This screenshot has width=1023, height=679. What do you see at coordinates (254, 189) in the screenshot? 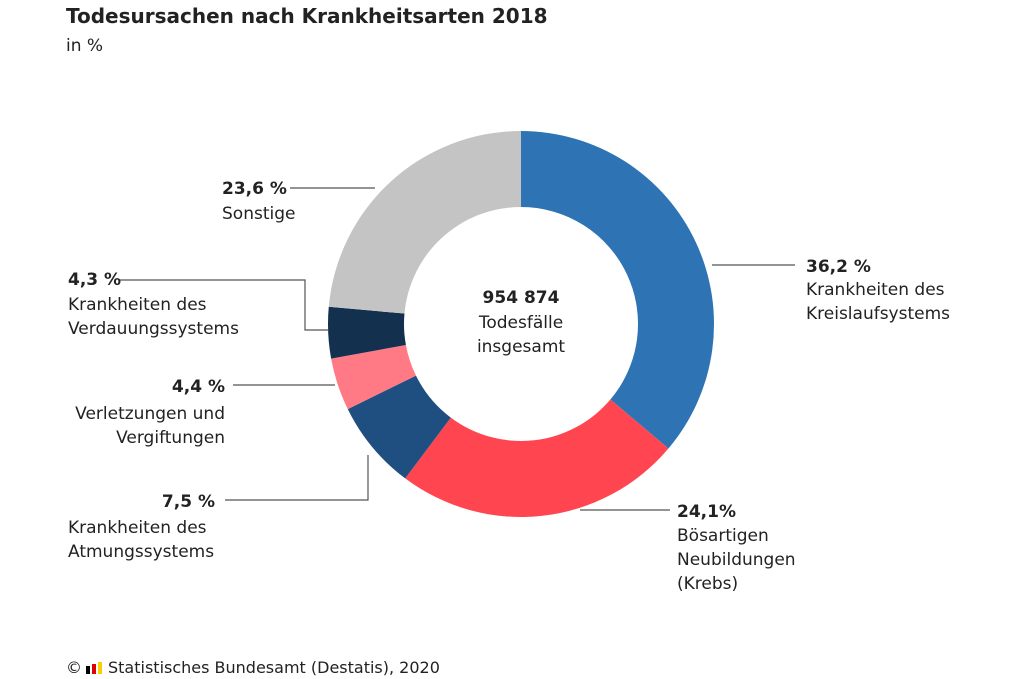
I see `value-label: 23,6 %` at bounding box center [254, 189].